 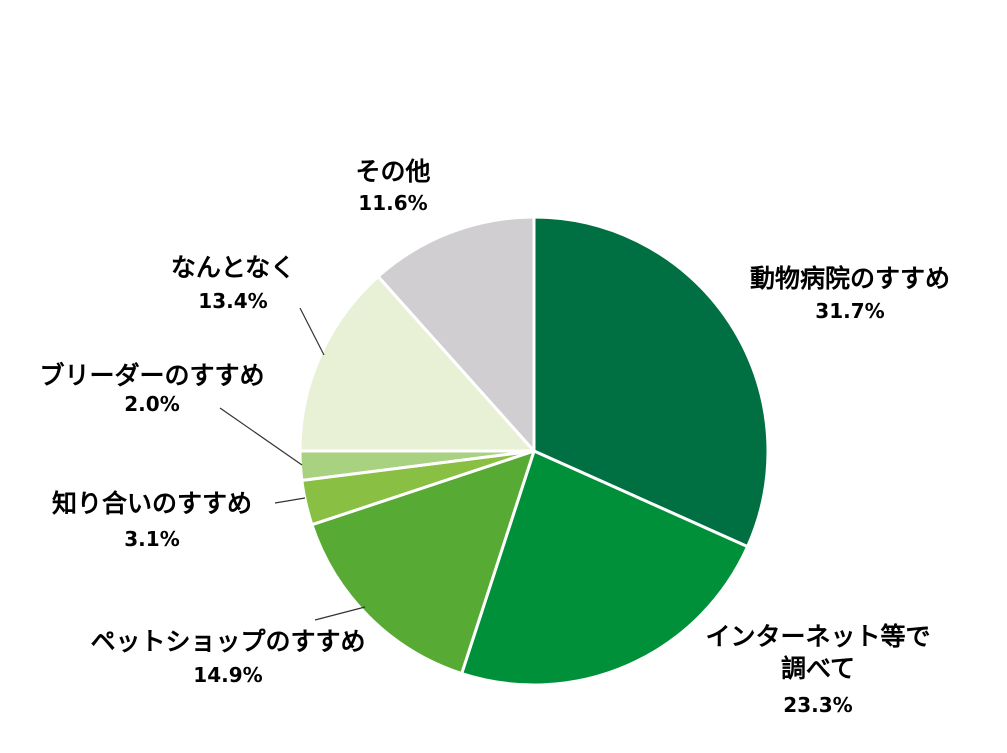 I want to click on slice-label-value: 3.1%, so click(x=151, y=539).